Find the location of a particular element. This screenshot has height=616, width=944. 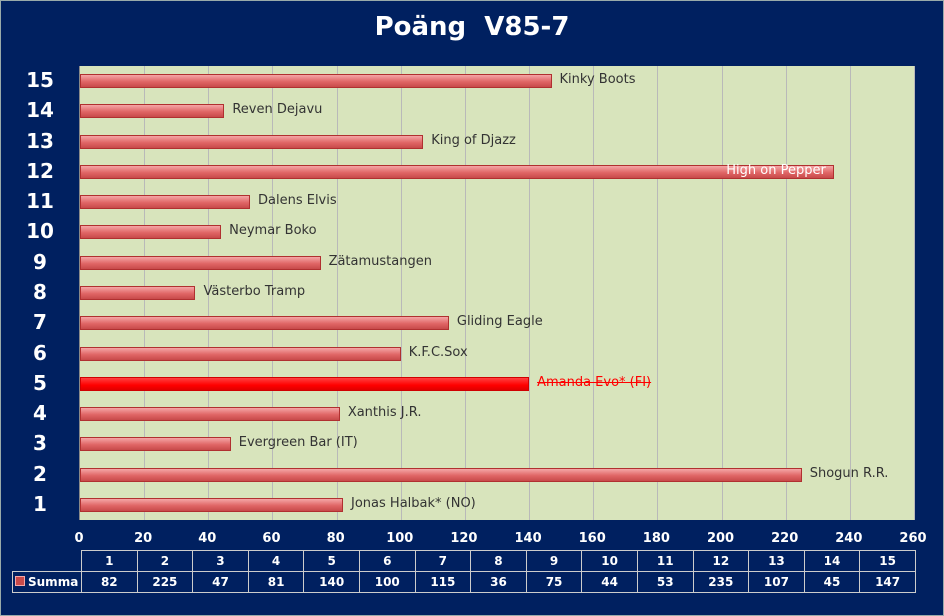

x-tick-label: 200 is located at coordinates (720, 538).